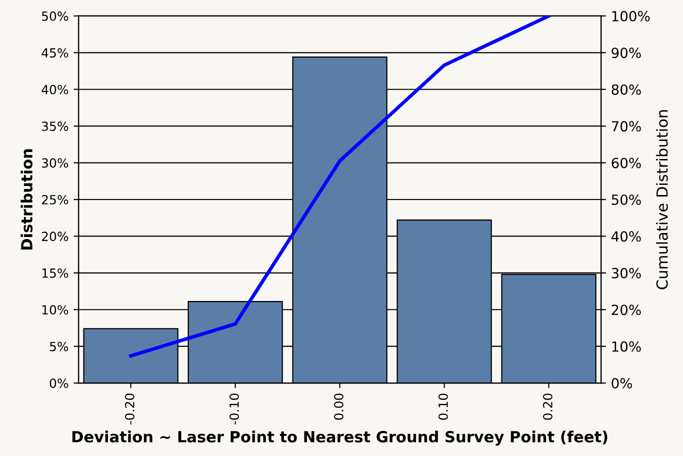  What do you see at coordinates (443, 407) in the screenshot?
I see `x-tick-label: 0.10` at bounding box center [443, 407].